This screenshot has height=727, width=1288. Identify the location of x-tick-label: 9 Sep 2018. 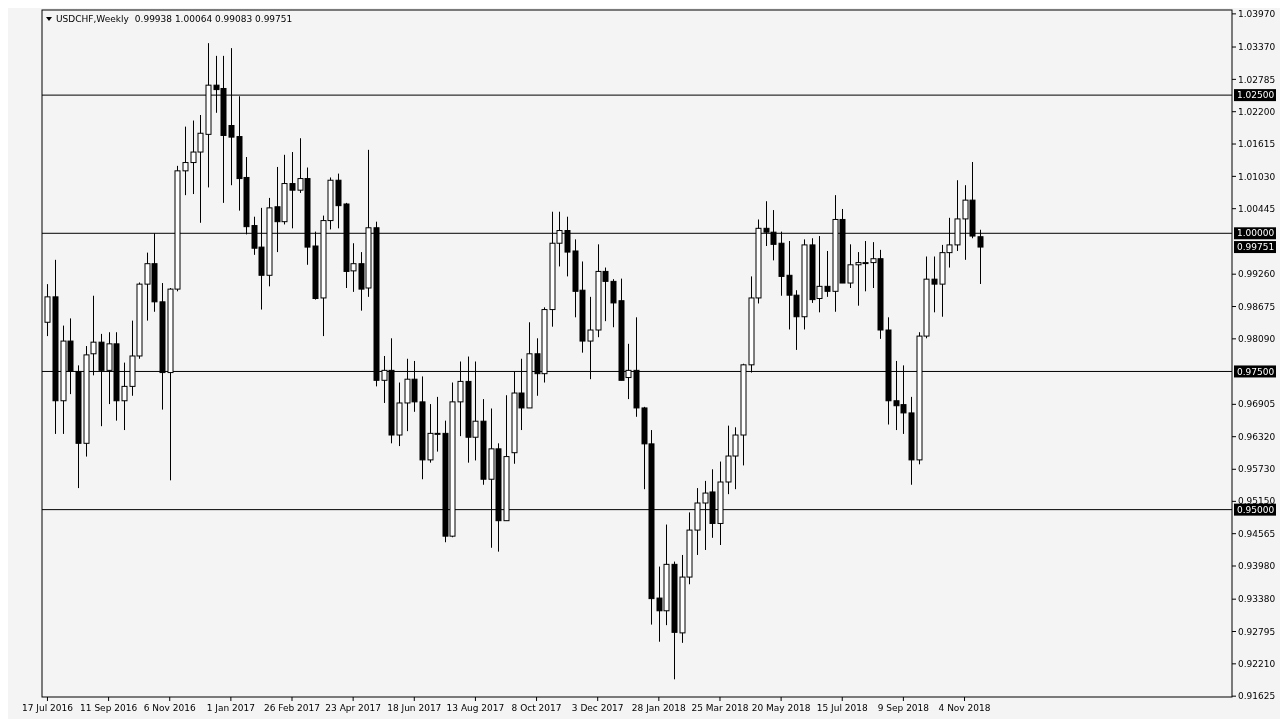
(903, 708).